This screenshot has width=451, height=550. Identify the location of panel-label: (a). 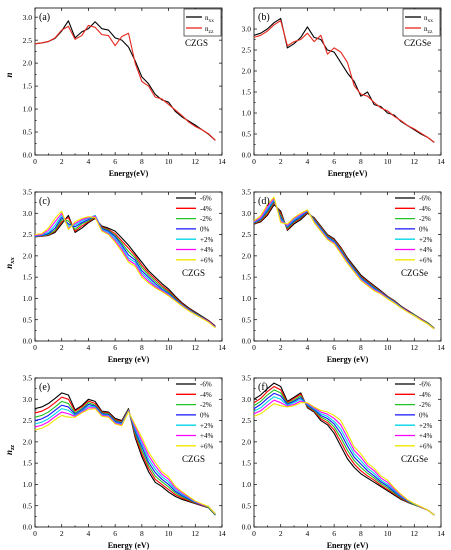
(44, 17).